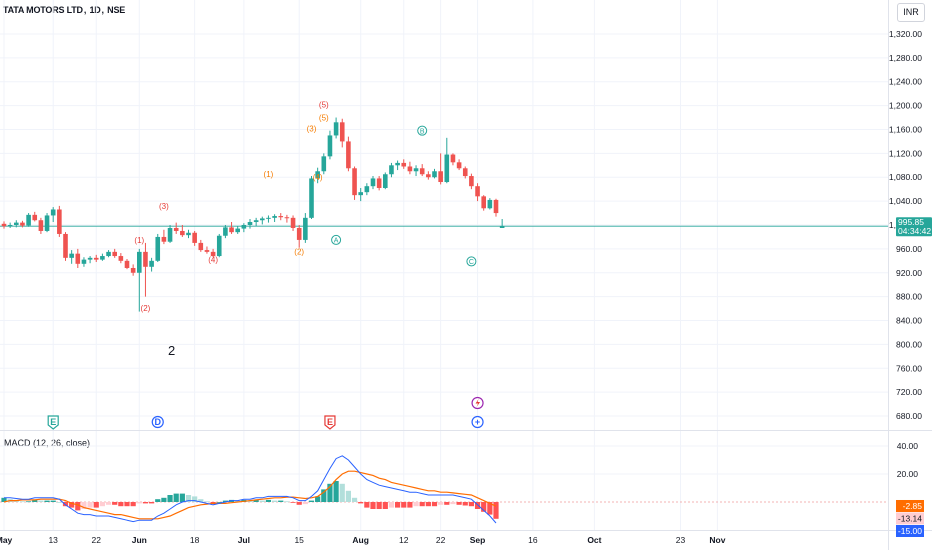 This screenshot has height=550, width=932. Describe the element at coordinates (905, 177) in the screenshot. I see `price-axis-tick-label: 1,080.00` at that location.